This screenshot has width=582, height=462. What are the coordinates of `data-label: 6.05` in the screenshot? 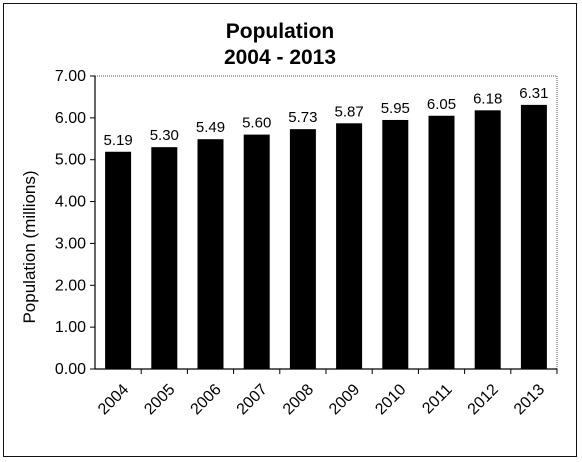 It's located at (441, 104).